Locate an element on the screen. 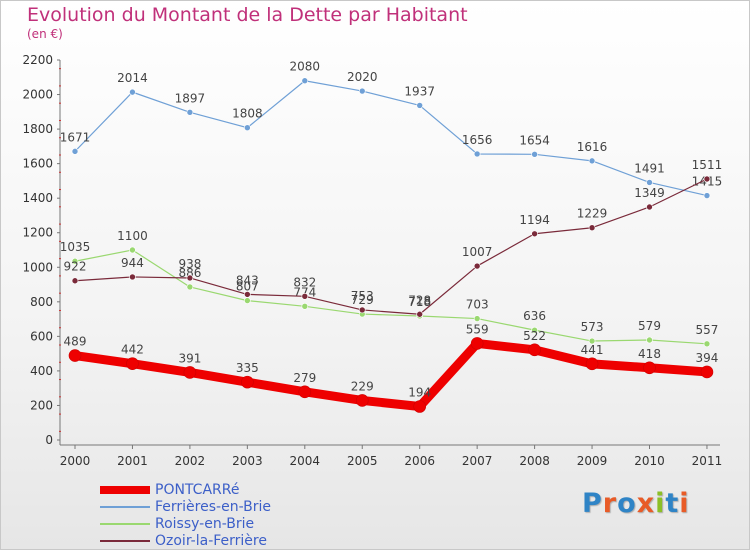 This screenshot has width=750, height=550. y-tick-label: 0 is located at coordinates (49, 440).